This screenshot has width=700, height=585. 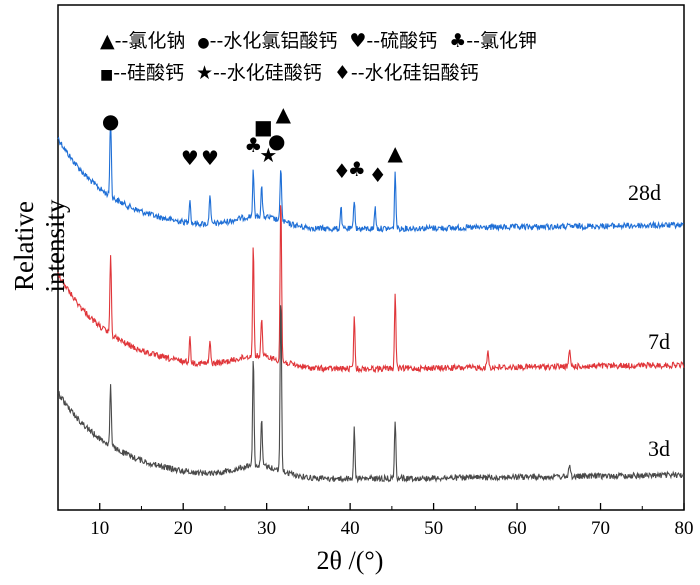 What do you see at coordinates (659, 341) in the screenshot?
I see `curve-label-7d: 7d` at bounding box center [659, 341].